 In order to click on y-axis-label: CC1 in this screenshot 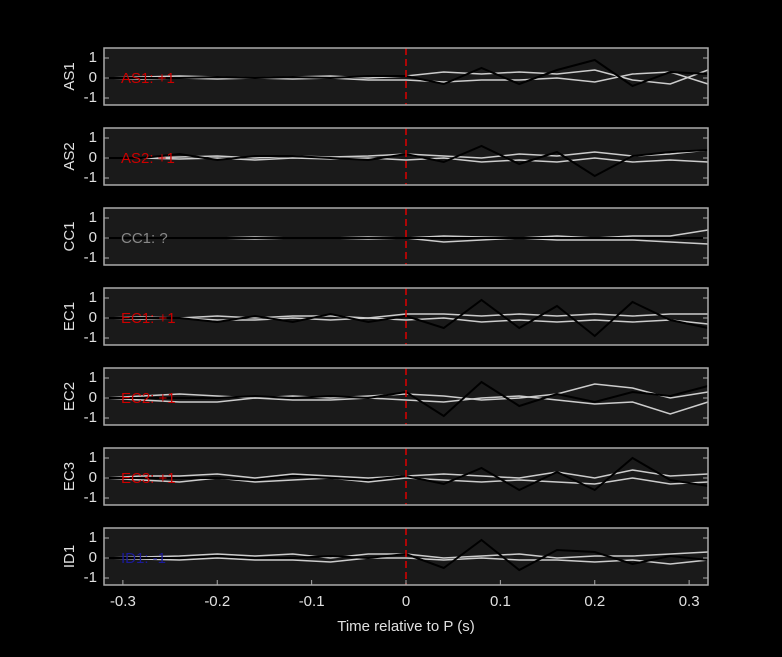, I will do `click(69, 236)`.